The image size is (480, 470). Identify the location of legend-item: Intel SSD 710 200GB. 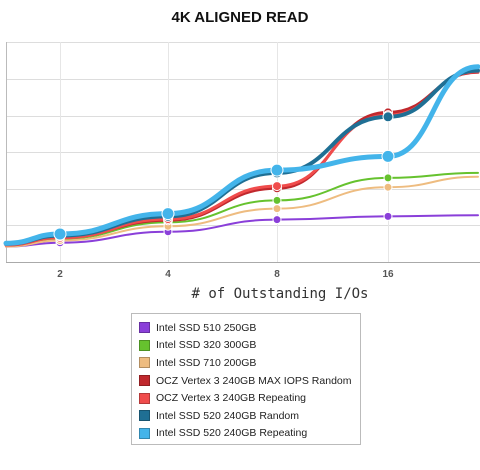
(249, 363).